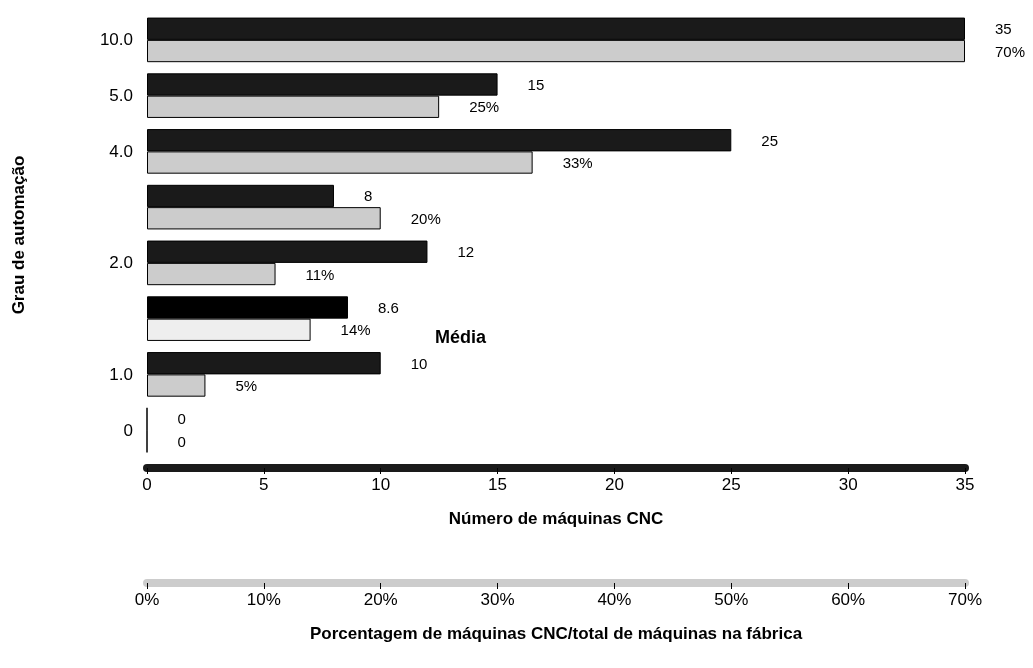  Describe the element at coordinates (425, 218) in the screenshot. I see `data-label: 20%` at that location.